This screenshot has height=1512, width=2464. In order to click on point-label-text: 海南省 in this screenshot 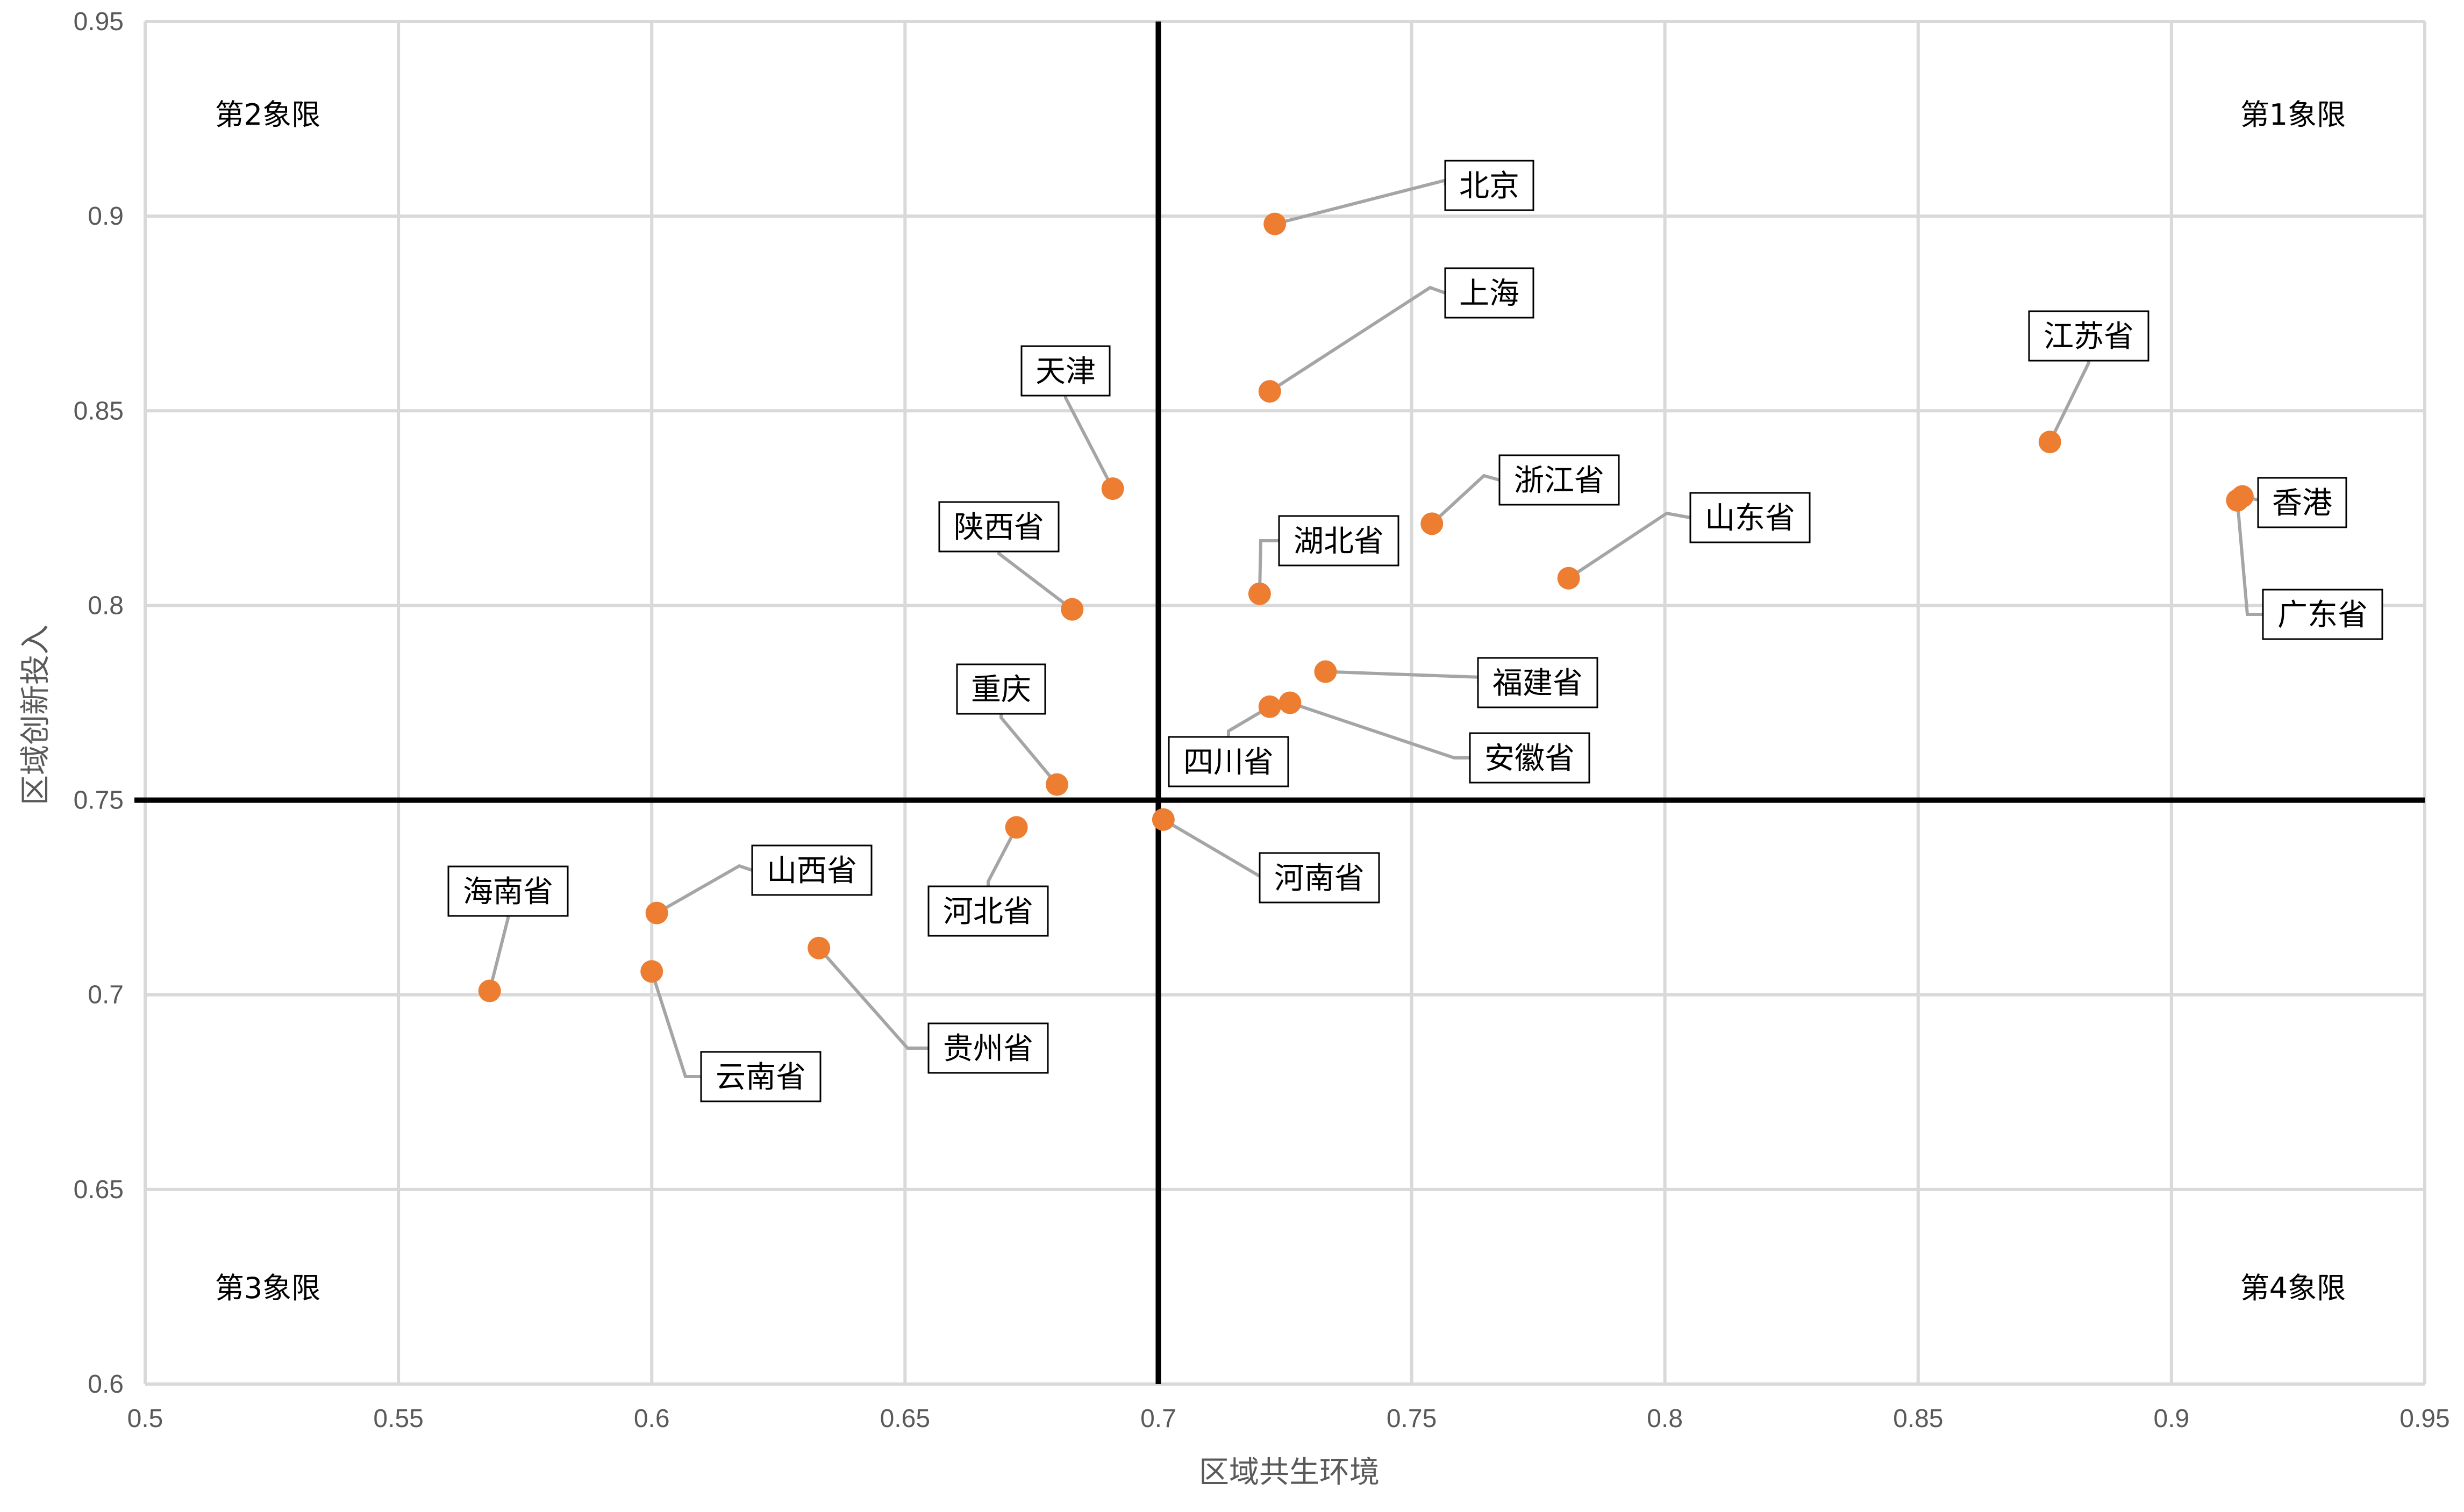, I will do `click(508, 892)`.